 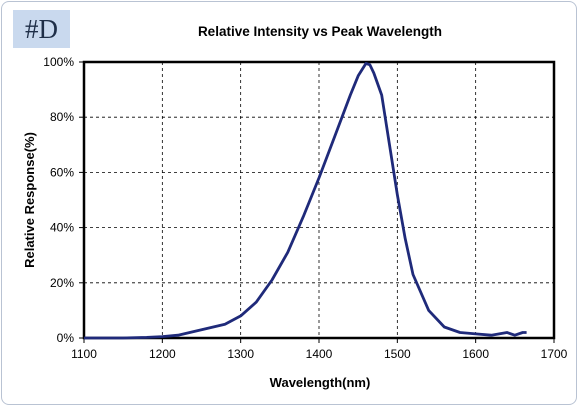 I want to click on y-tick-label: 0%, so click(x=66, y=338).